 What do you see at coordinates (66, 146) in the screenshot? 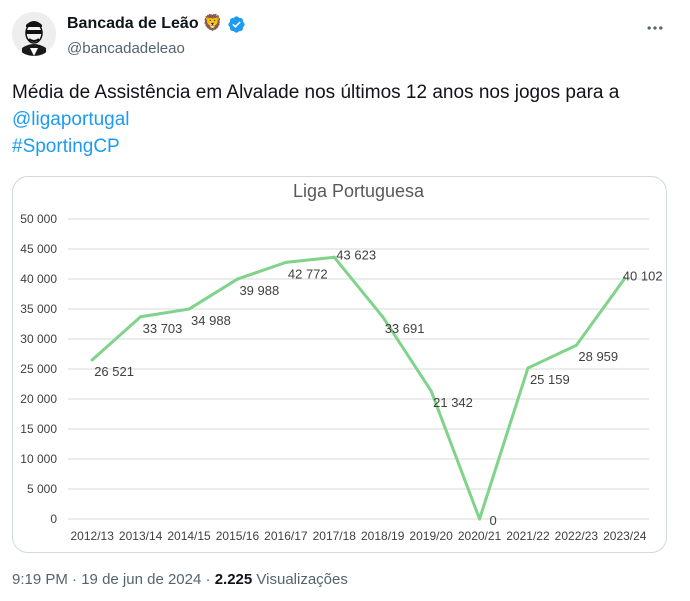
I see `hashtag-link: #SportingCP` at bounding box center [66, 146].